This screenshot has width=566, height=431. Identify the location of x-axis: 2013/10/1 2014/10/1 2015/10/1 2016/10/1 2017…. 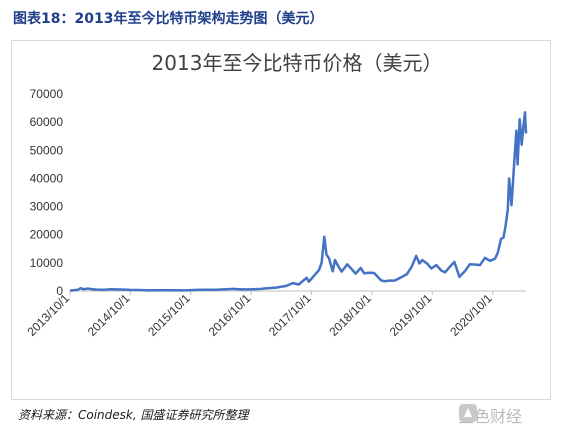
(275, 314).